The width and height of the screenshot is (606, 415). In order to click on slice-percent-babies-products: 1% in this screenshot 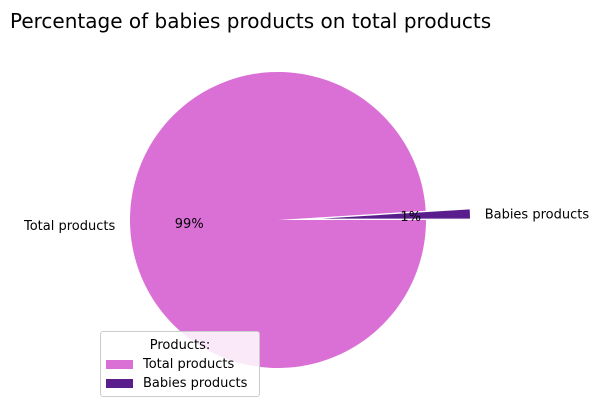, I will do `click(410, 217)`.